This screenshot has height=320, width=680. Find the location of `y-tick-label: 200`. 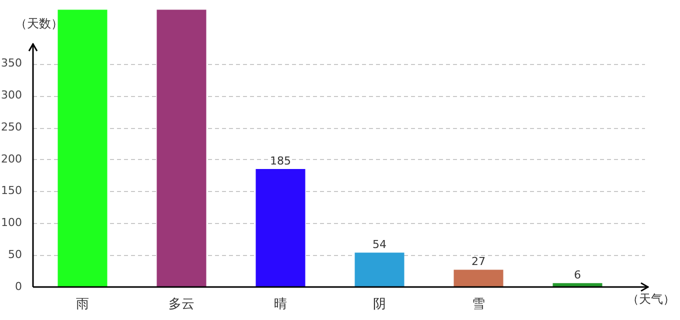

y-tick-label: 200 is located at coordinates (11, 159).